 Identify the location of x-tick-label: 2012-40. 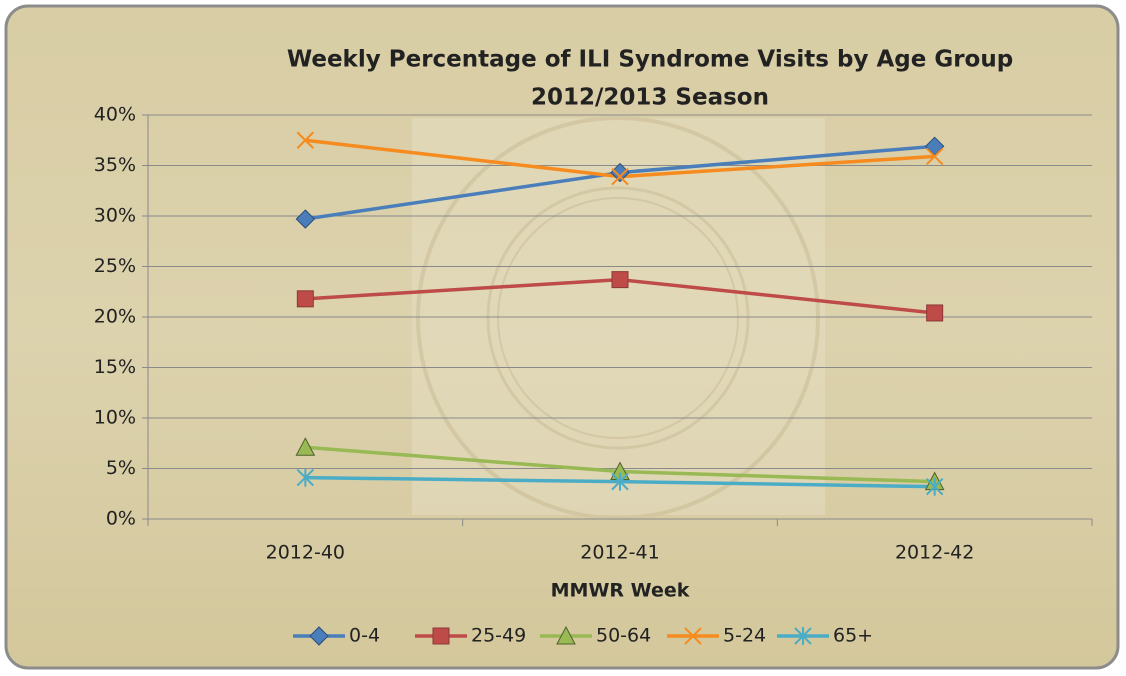
(305, 553).